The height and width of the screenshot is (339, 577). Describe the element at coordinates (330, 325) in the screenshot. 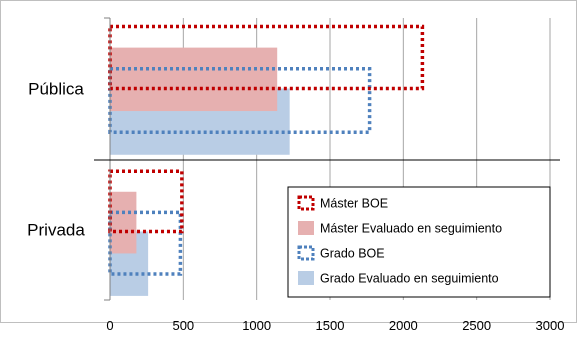

I see `x-tick-label-1500: 1500` at that location.